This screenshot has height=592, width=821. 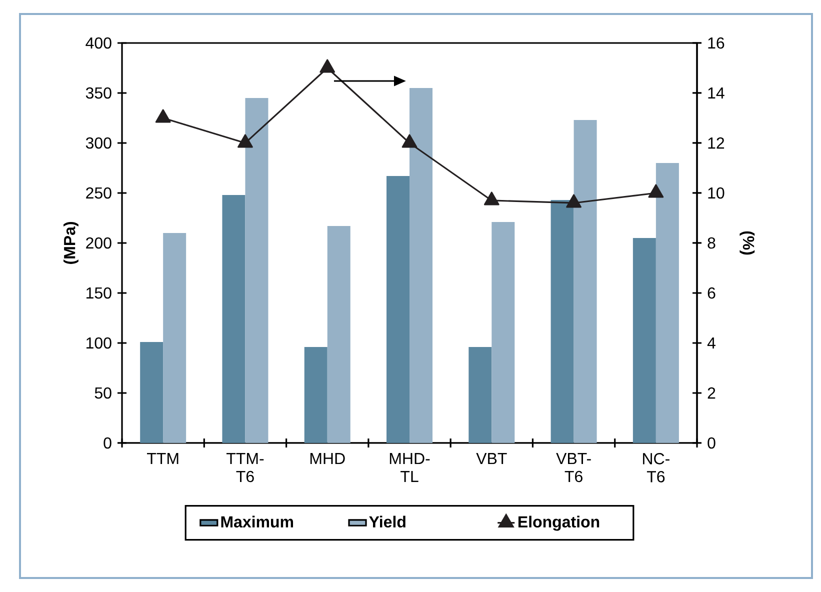 What do you see at coordinates (99, 243) in the screenshot?
I see `y-tick-label: 200` at bounding box center [99, 243].